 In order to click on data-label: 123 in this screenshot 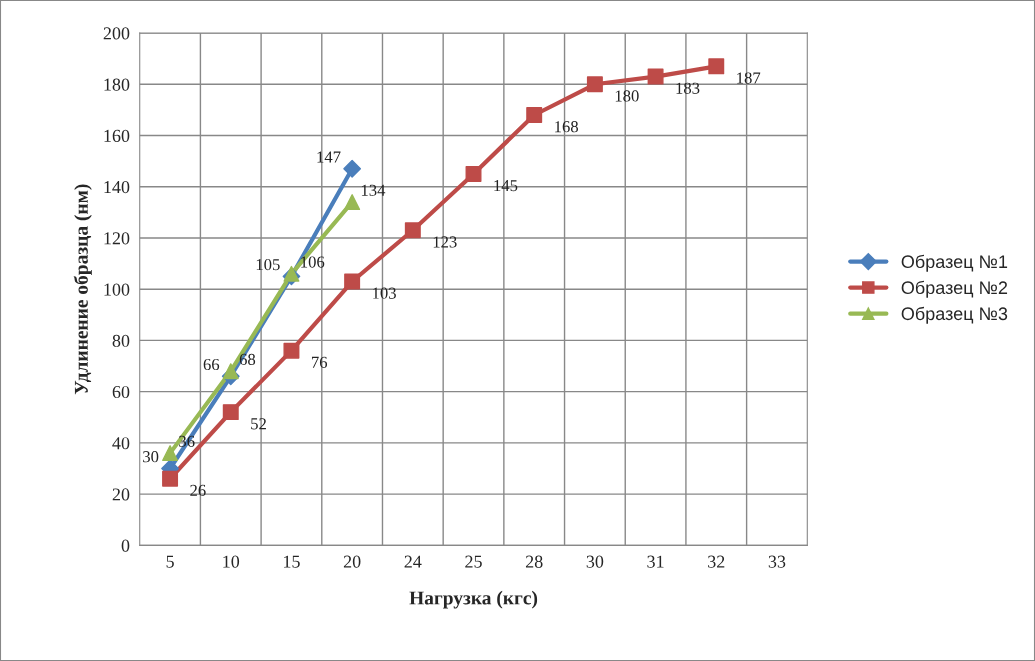, I will do `click(445, 242)`.